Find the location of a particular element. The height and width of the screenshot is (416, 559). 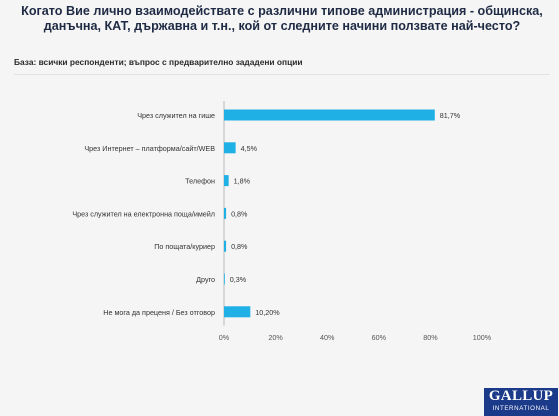

category-label: Чрез Интернет – платформа/сайт/WEB is located at coordinates (149, 148).